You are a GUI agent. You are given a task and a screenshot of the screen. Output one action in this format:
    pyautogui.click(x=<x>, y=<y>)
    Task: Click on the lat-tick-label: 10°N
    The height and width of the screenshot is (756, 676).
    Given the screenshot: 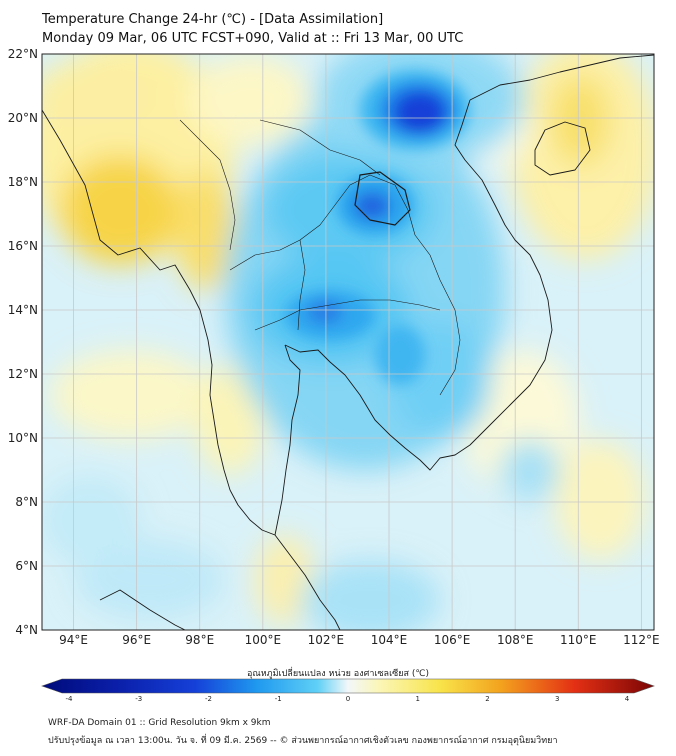 What is the action you would take?
    pyautogui.click(x=23, y=438)
    